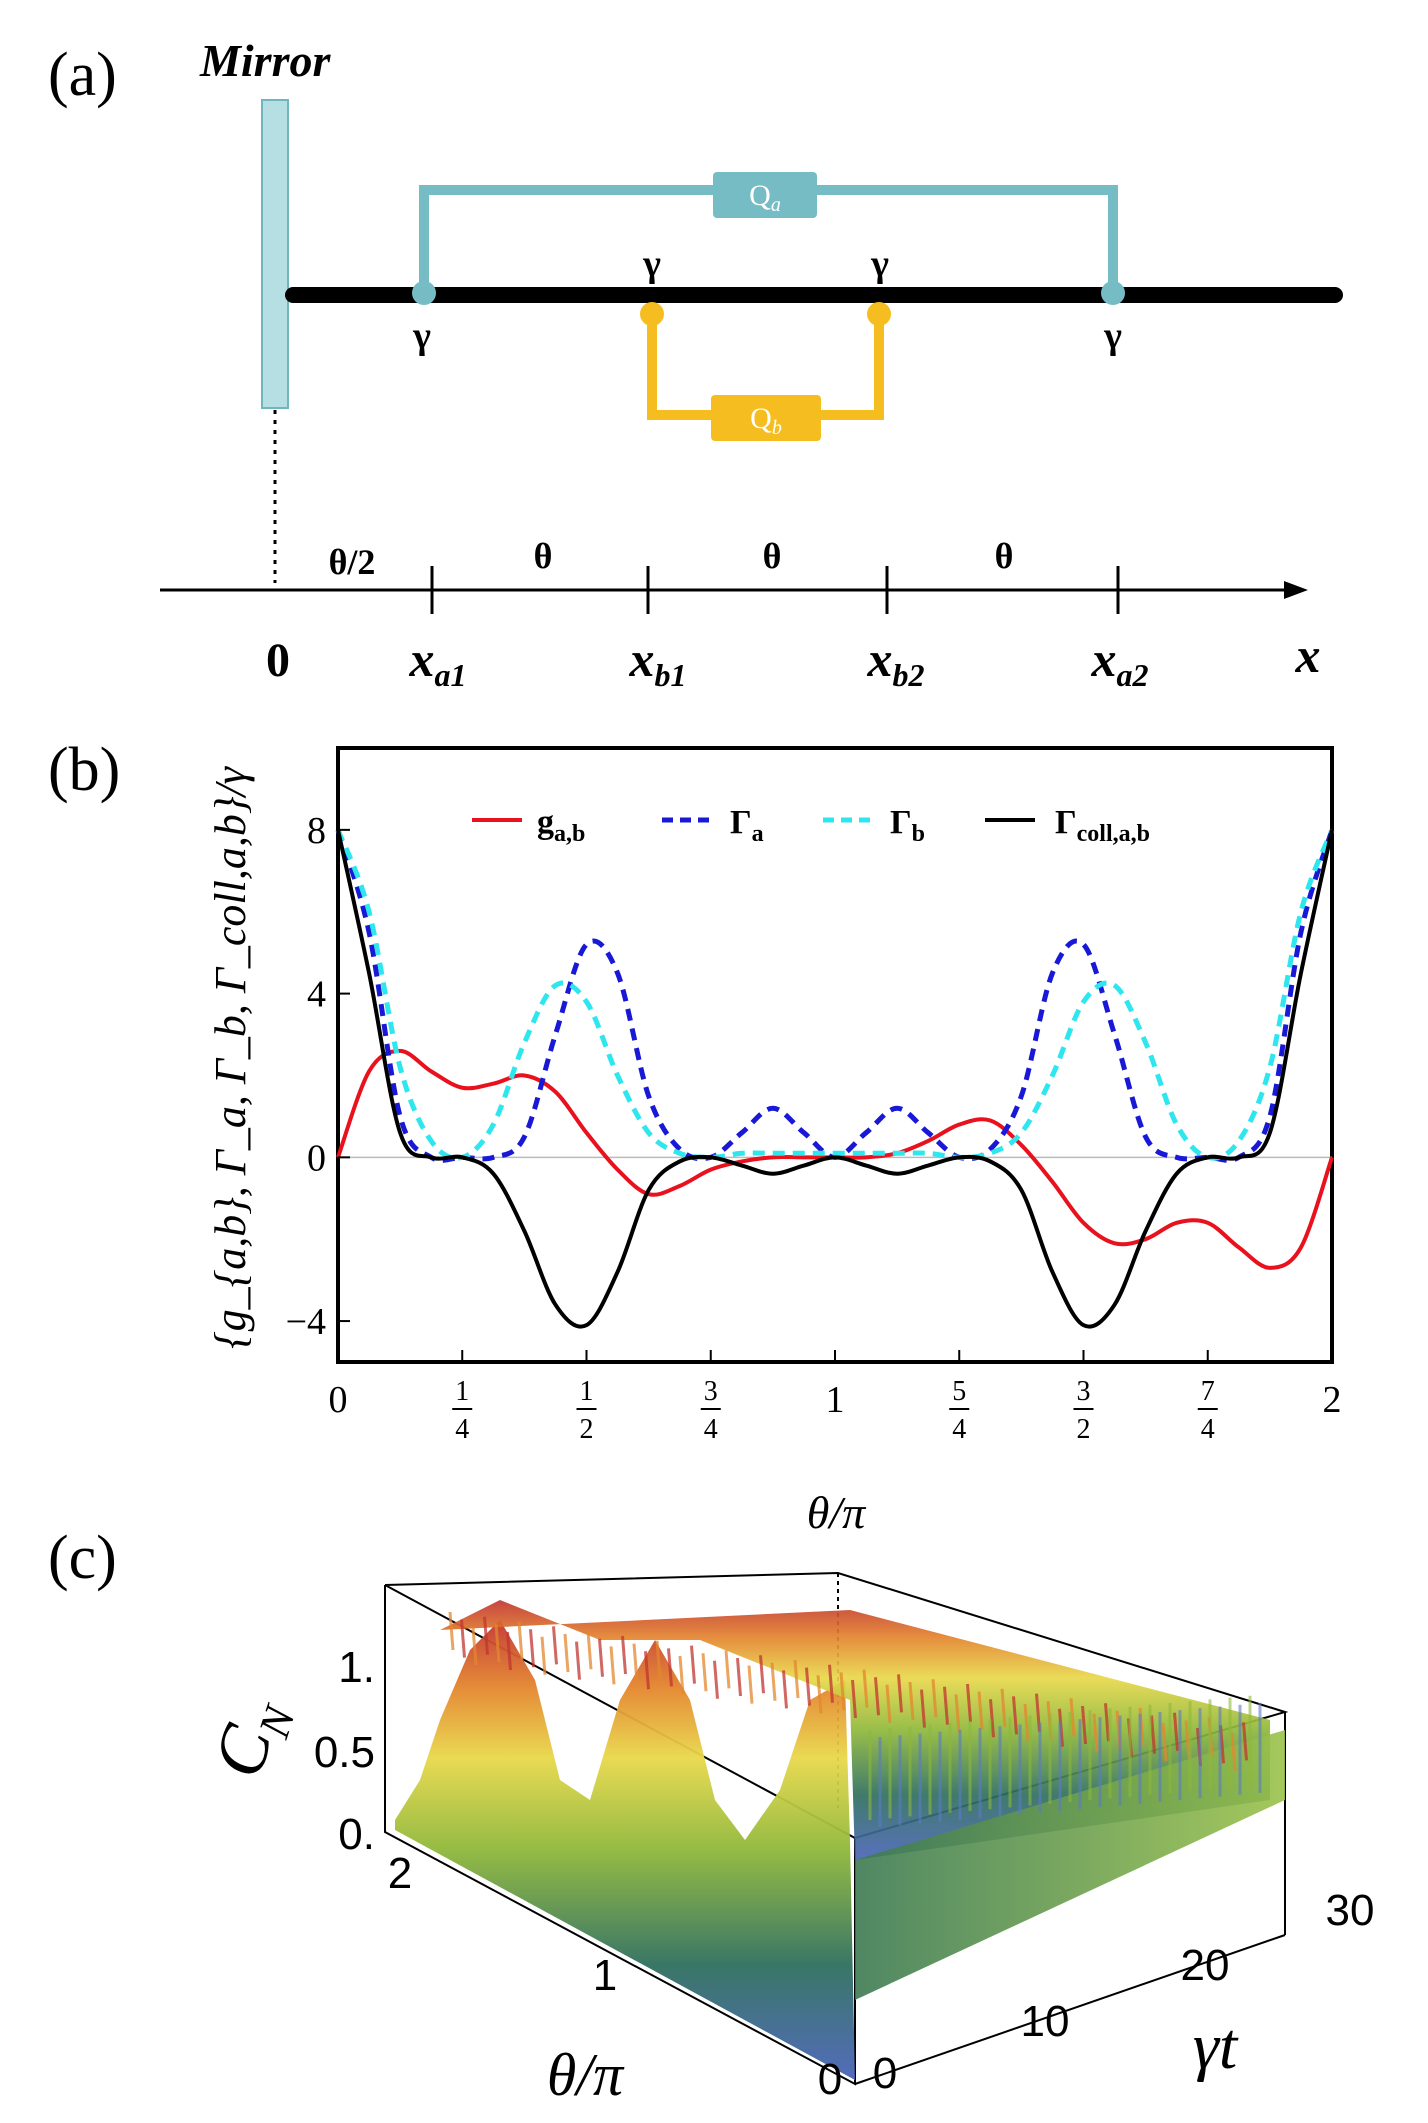 Image resolution: width=1428 pixels, height=2123 pixels. I want to click on axis-var-label: x, so click(1308, 655).